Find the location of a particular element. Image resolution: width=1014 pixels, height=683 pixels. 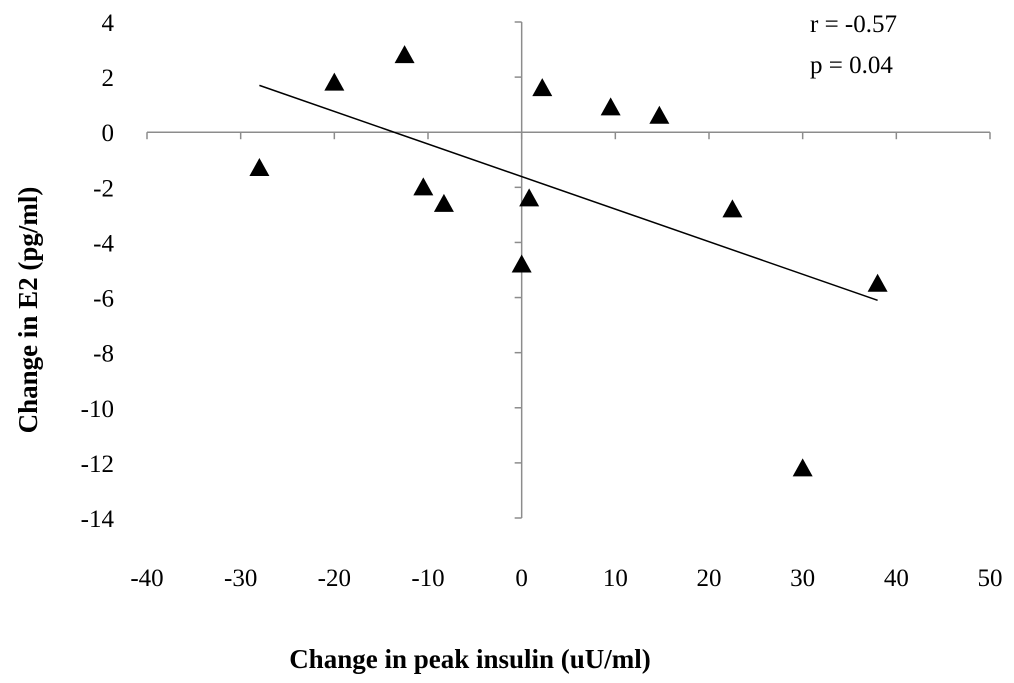

x-tick-label: 10 is located at coordinates (615, 578).